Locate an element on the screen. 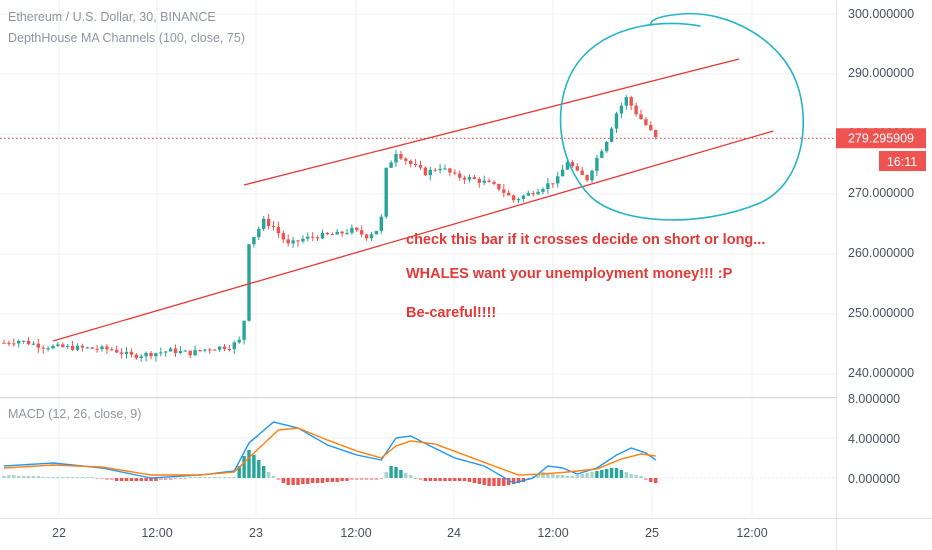  macd-lines is located at coordinates (330, 452).